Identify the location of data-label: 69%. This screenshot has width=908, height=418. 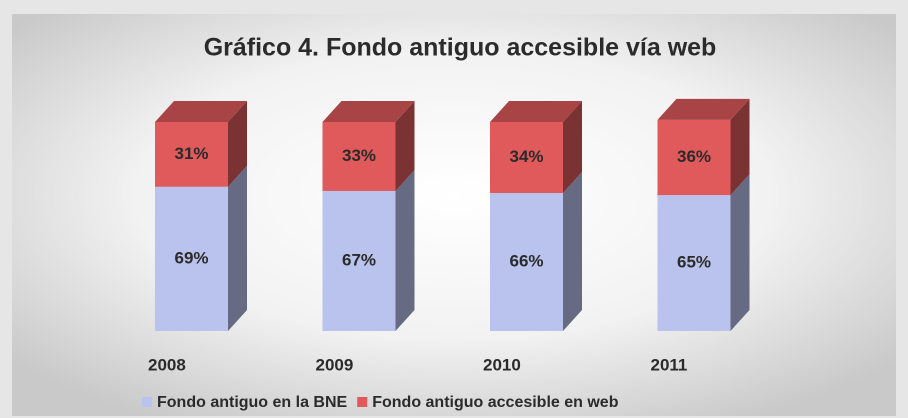
(191, 257).